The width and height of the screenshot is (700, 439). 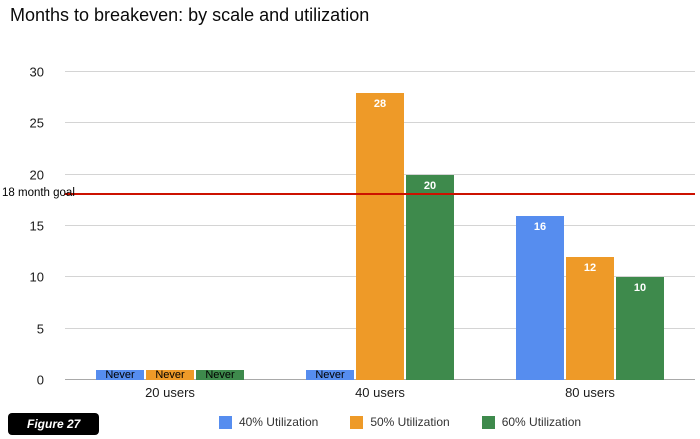 I want to click on legend-item-40-utilization: 40% Utilization, so click(x=268, y=422).